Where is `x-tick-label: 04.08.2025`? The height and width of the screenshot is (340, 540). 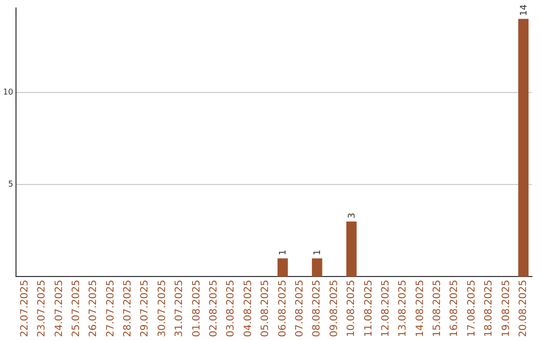 x-tick-label: 04.08.2025 is located at coordinates (248, 309).